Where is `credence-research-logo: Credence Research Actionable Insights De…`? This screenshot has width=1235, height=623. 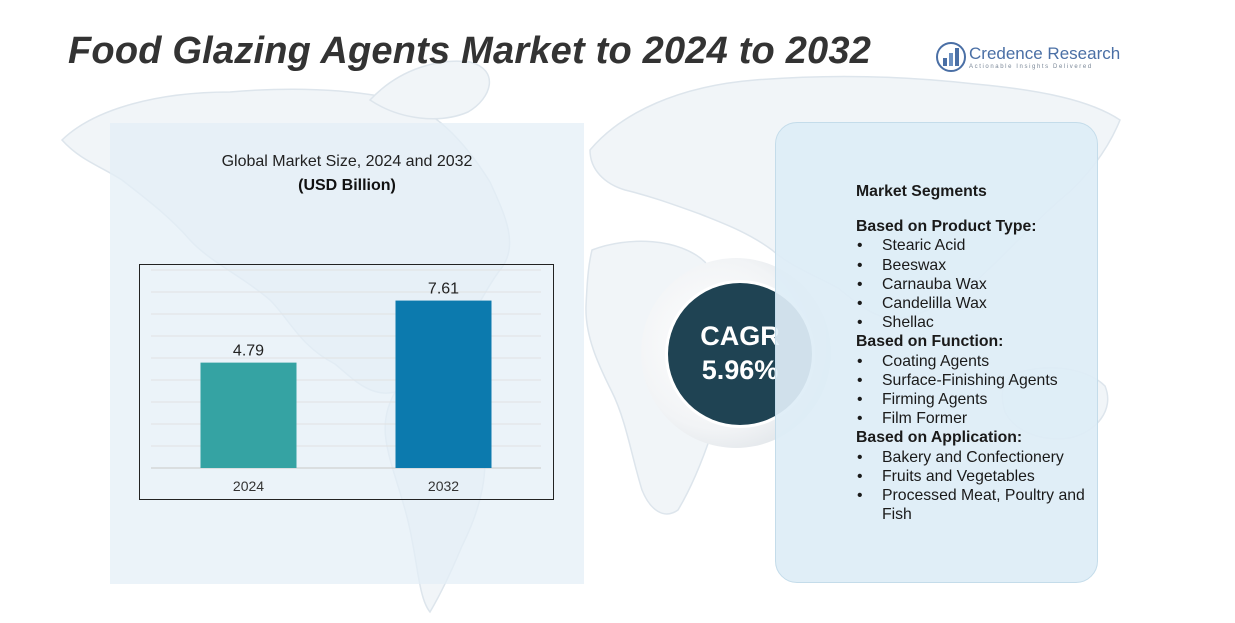
credence-research-logo: Credence Research Actionable Insights De… is located at coordinates (1031, 58).